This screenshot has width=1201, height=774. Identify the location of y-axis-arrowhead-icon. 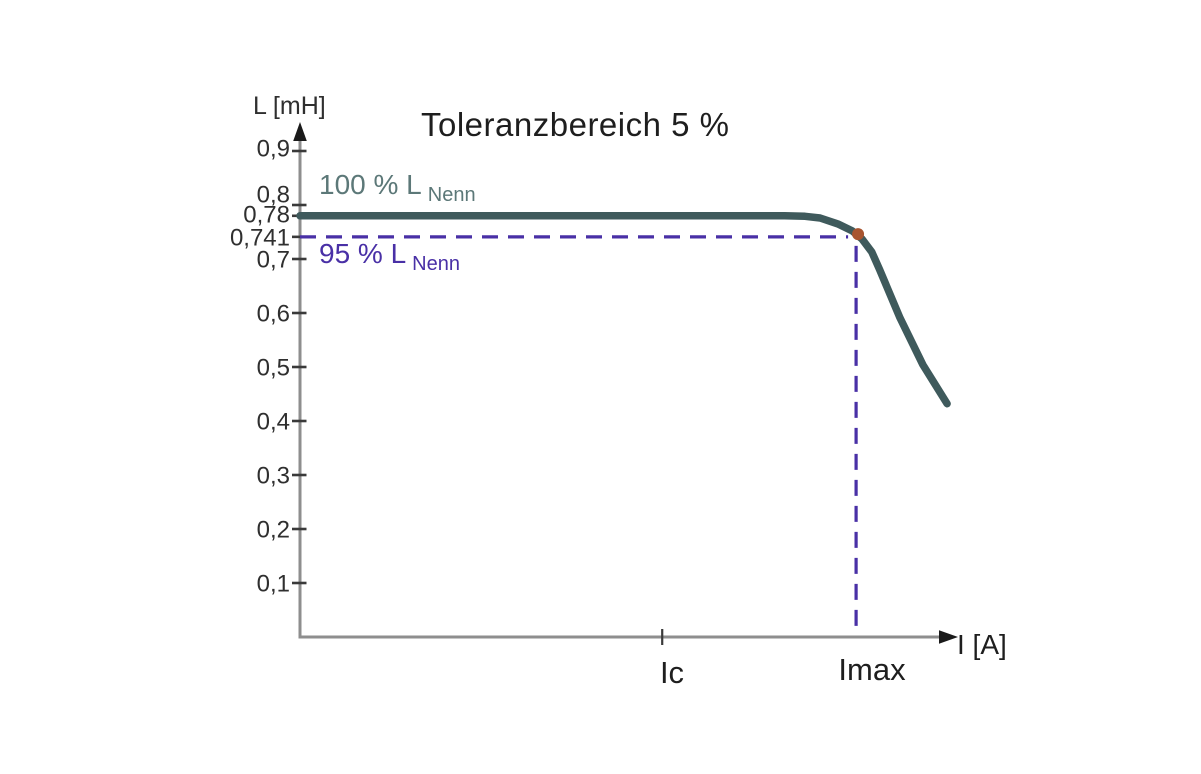
(300, 131).